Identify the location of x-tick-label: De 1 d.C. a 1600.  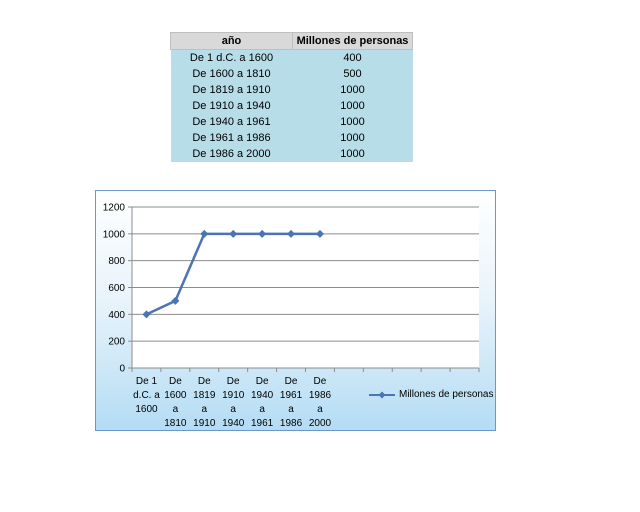
(146, 395).